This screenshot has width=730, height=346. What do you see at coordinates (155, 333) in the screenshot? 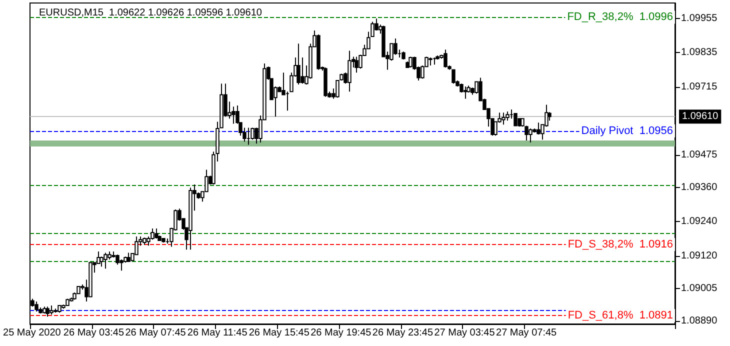
I see `x-tick-label: 26 May 07:45` at bounding box center [155, 333].